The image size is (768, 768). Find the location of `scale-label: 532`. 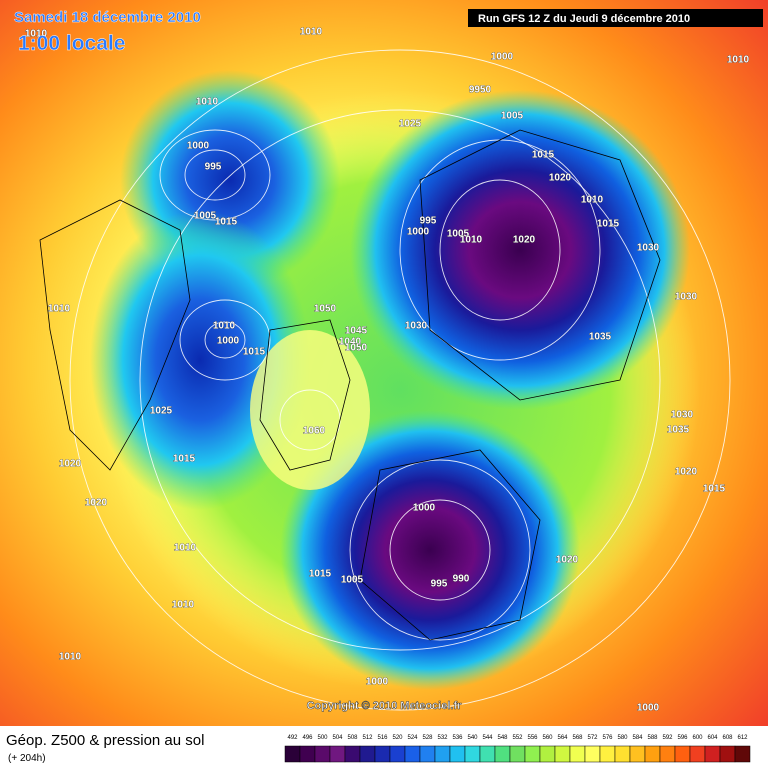

scale-label: 532 is located at coordinates (442, 738).